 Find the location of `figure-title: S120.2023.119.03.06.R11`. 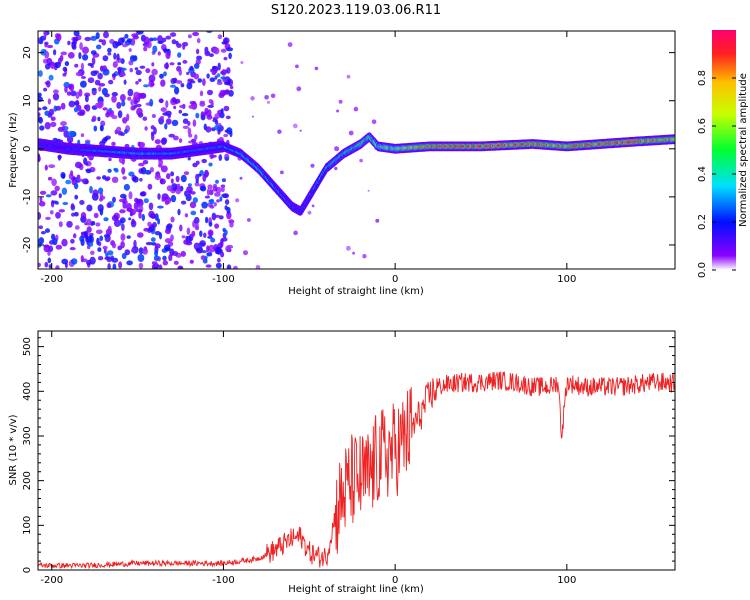

figure-title: S120.2023.119.03.06.R11 is located at coordinates (356, 10).